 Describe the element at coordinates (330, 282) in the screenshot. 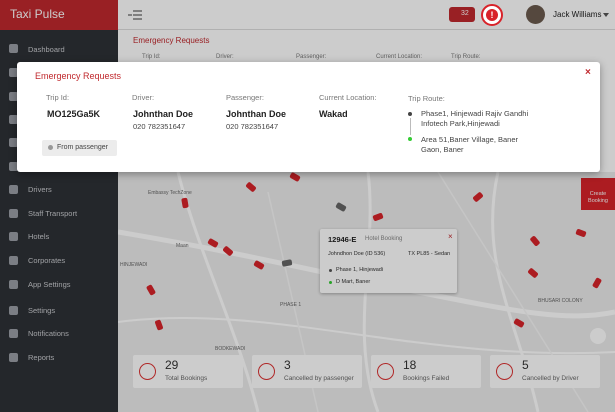

I see `to-dot` at that location.